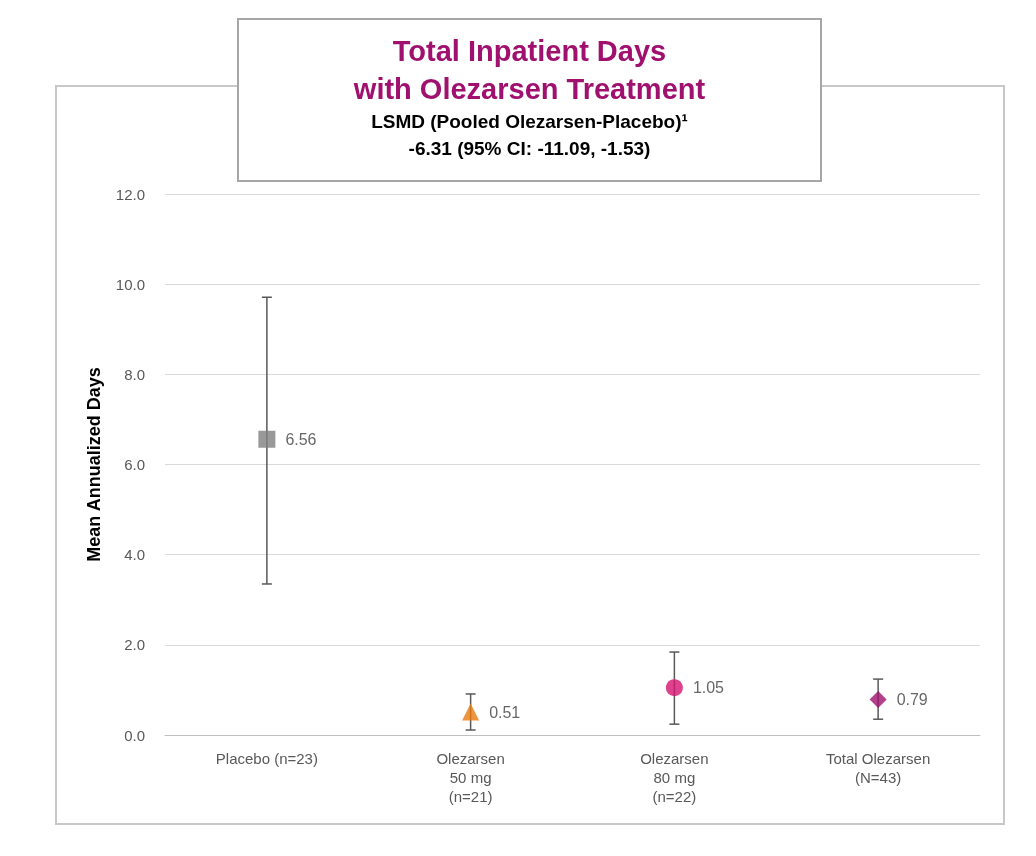 Image resolution: width=1036 pixels, height=856 pixels. I want to click on y-axis-title: Mean Annualized Days, so click(94, 464).